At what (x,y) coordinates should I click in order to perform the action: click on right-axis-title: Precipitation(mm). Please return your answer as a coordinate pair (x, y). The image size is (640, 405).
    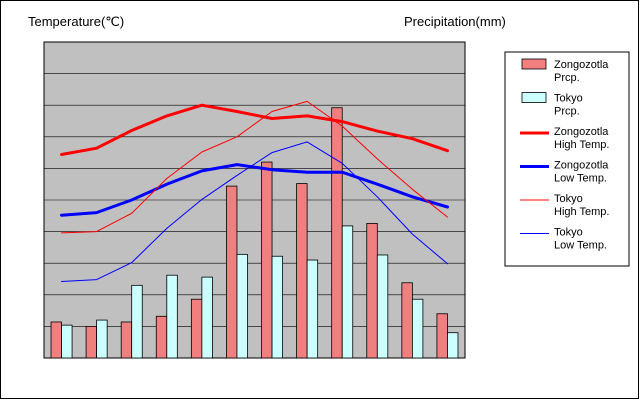
    Looking at the image, I should click on (455, 21).